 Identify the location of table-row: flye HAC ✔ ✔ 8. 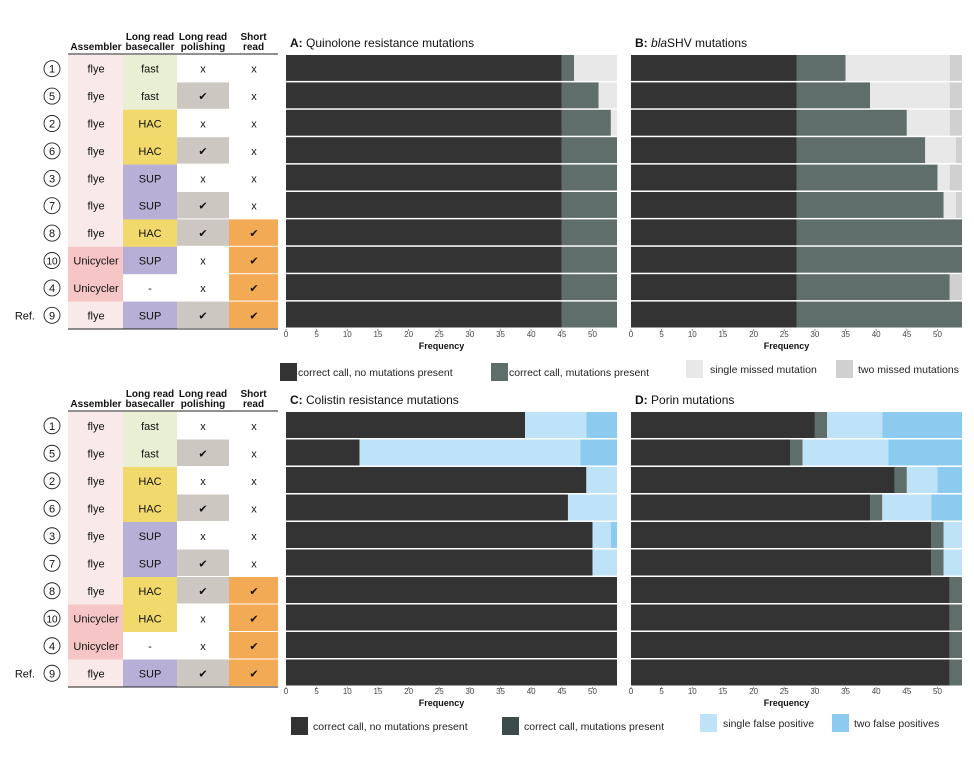
(160, 233).